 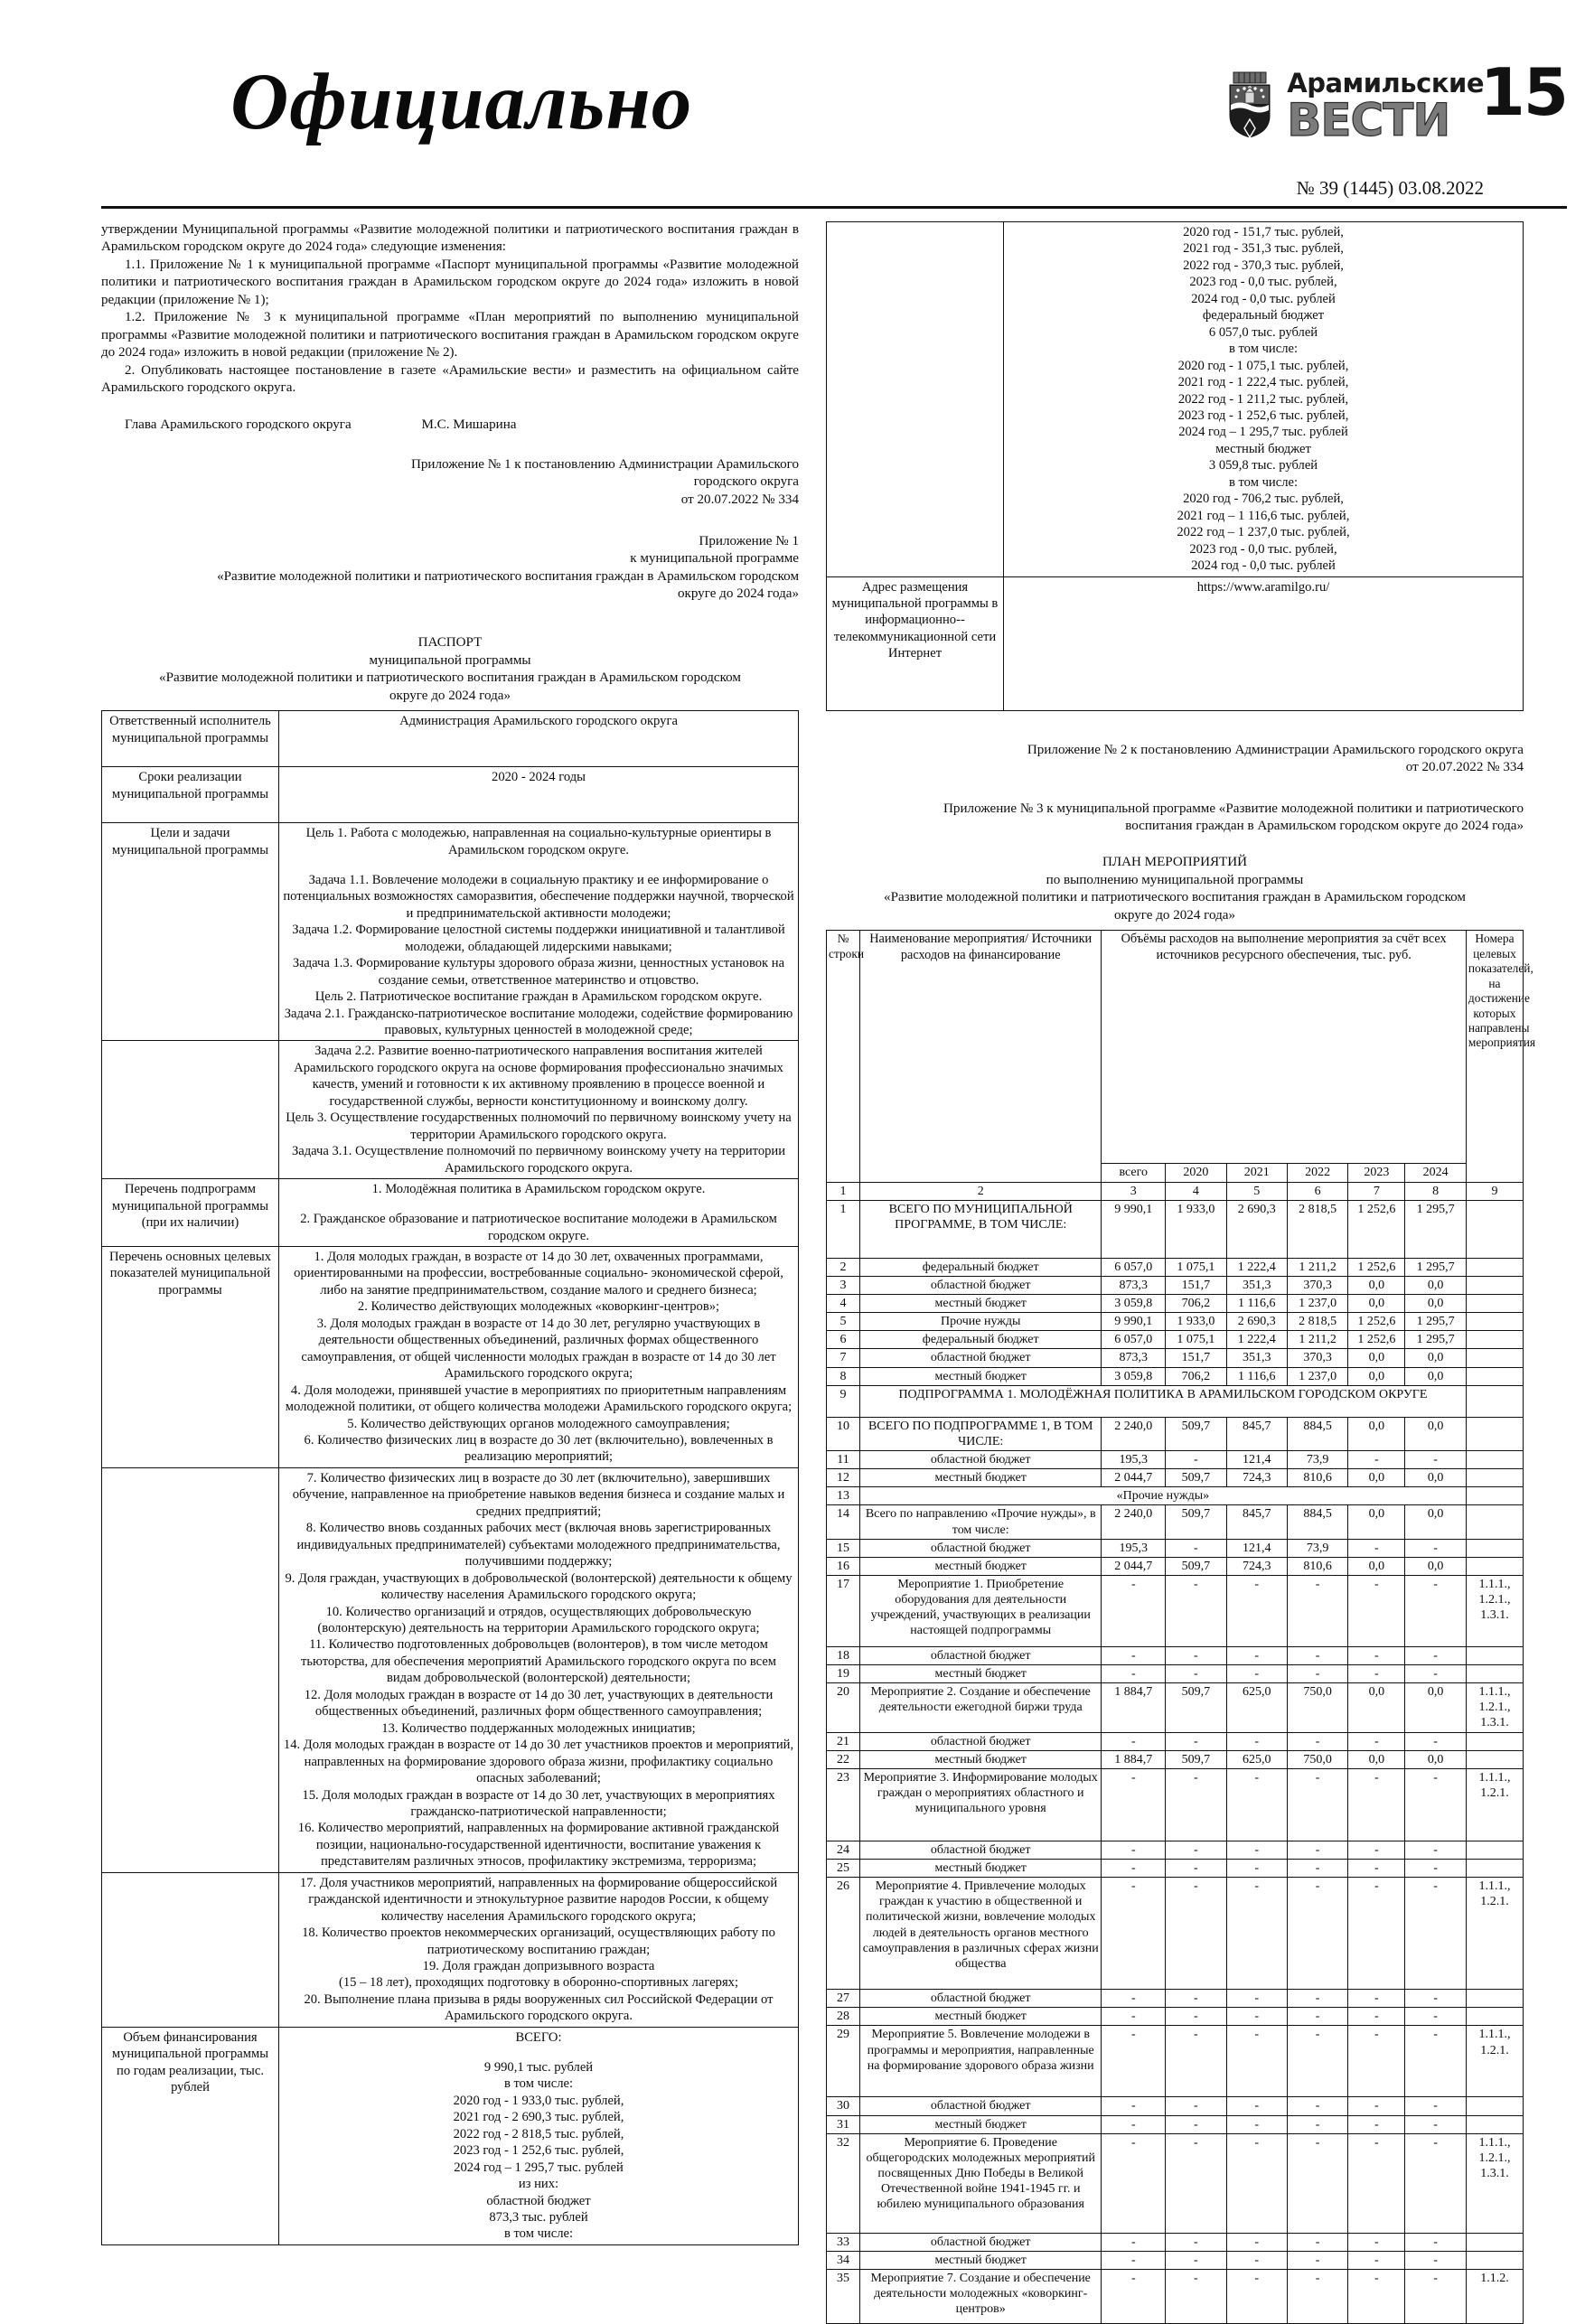 What do you see at coordinates (1196, 1376) in the screenshot?
I see `row-value-1: 706,2` at bounding box center [1196, 1376].